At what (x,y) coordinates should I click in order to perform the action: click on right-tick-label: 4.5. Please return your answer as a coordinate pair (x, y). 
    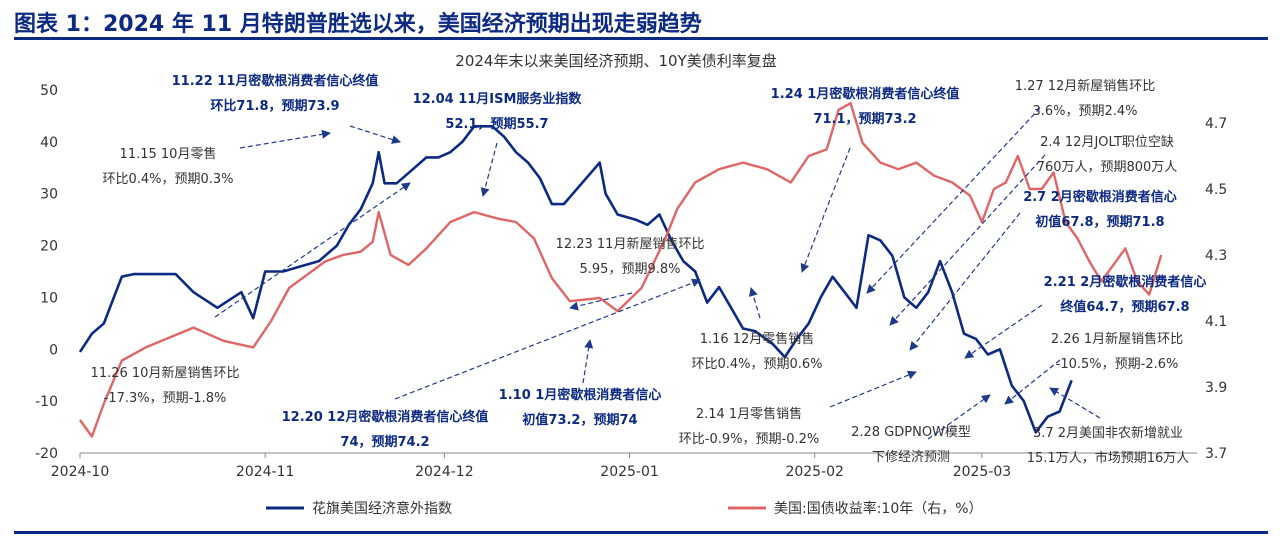
    Looking at the image, I should click on (1216, 190).